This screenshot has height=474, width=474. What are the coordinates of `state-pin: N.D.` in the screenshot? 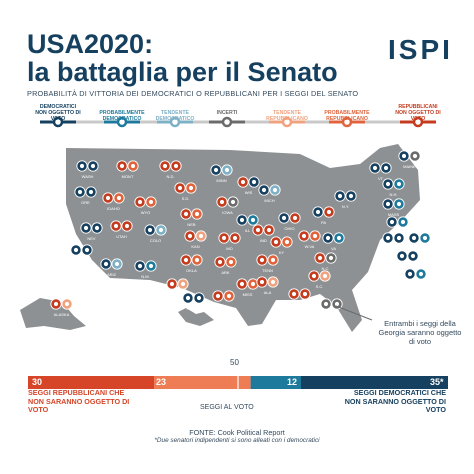 It's located at (170, 169).